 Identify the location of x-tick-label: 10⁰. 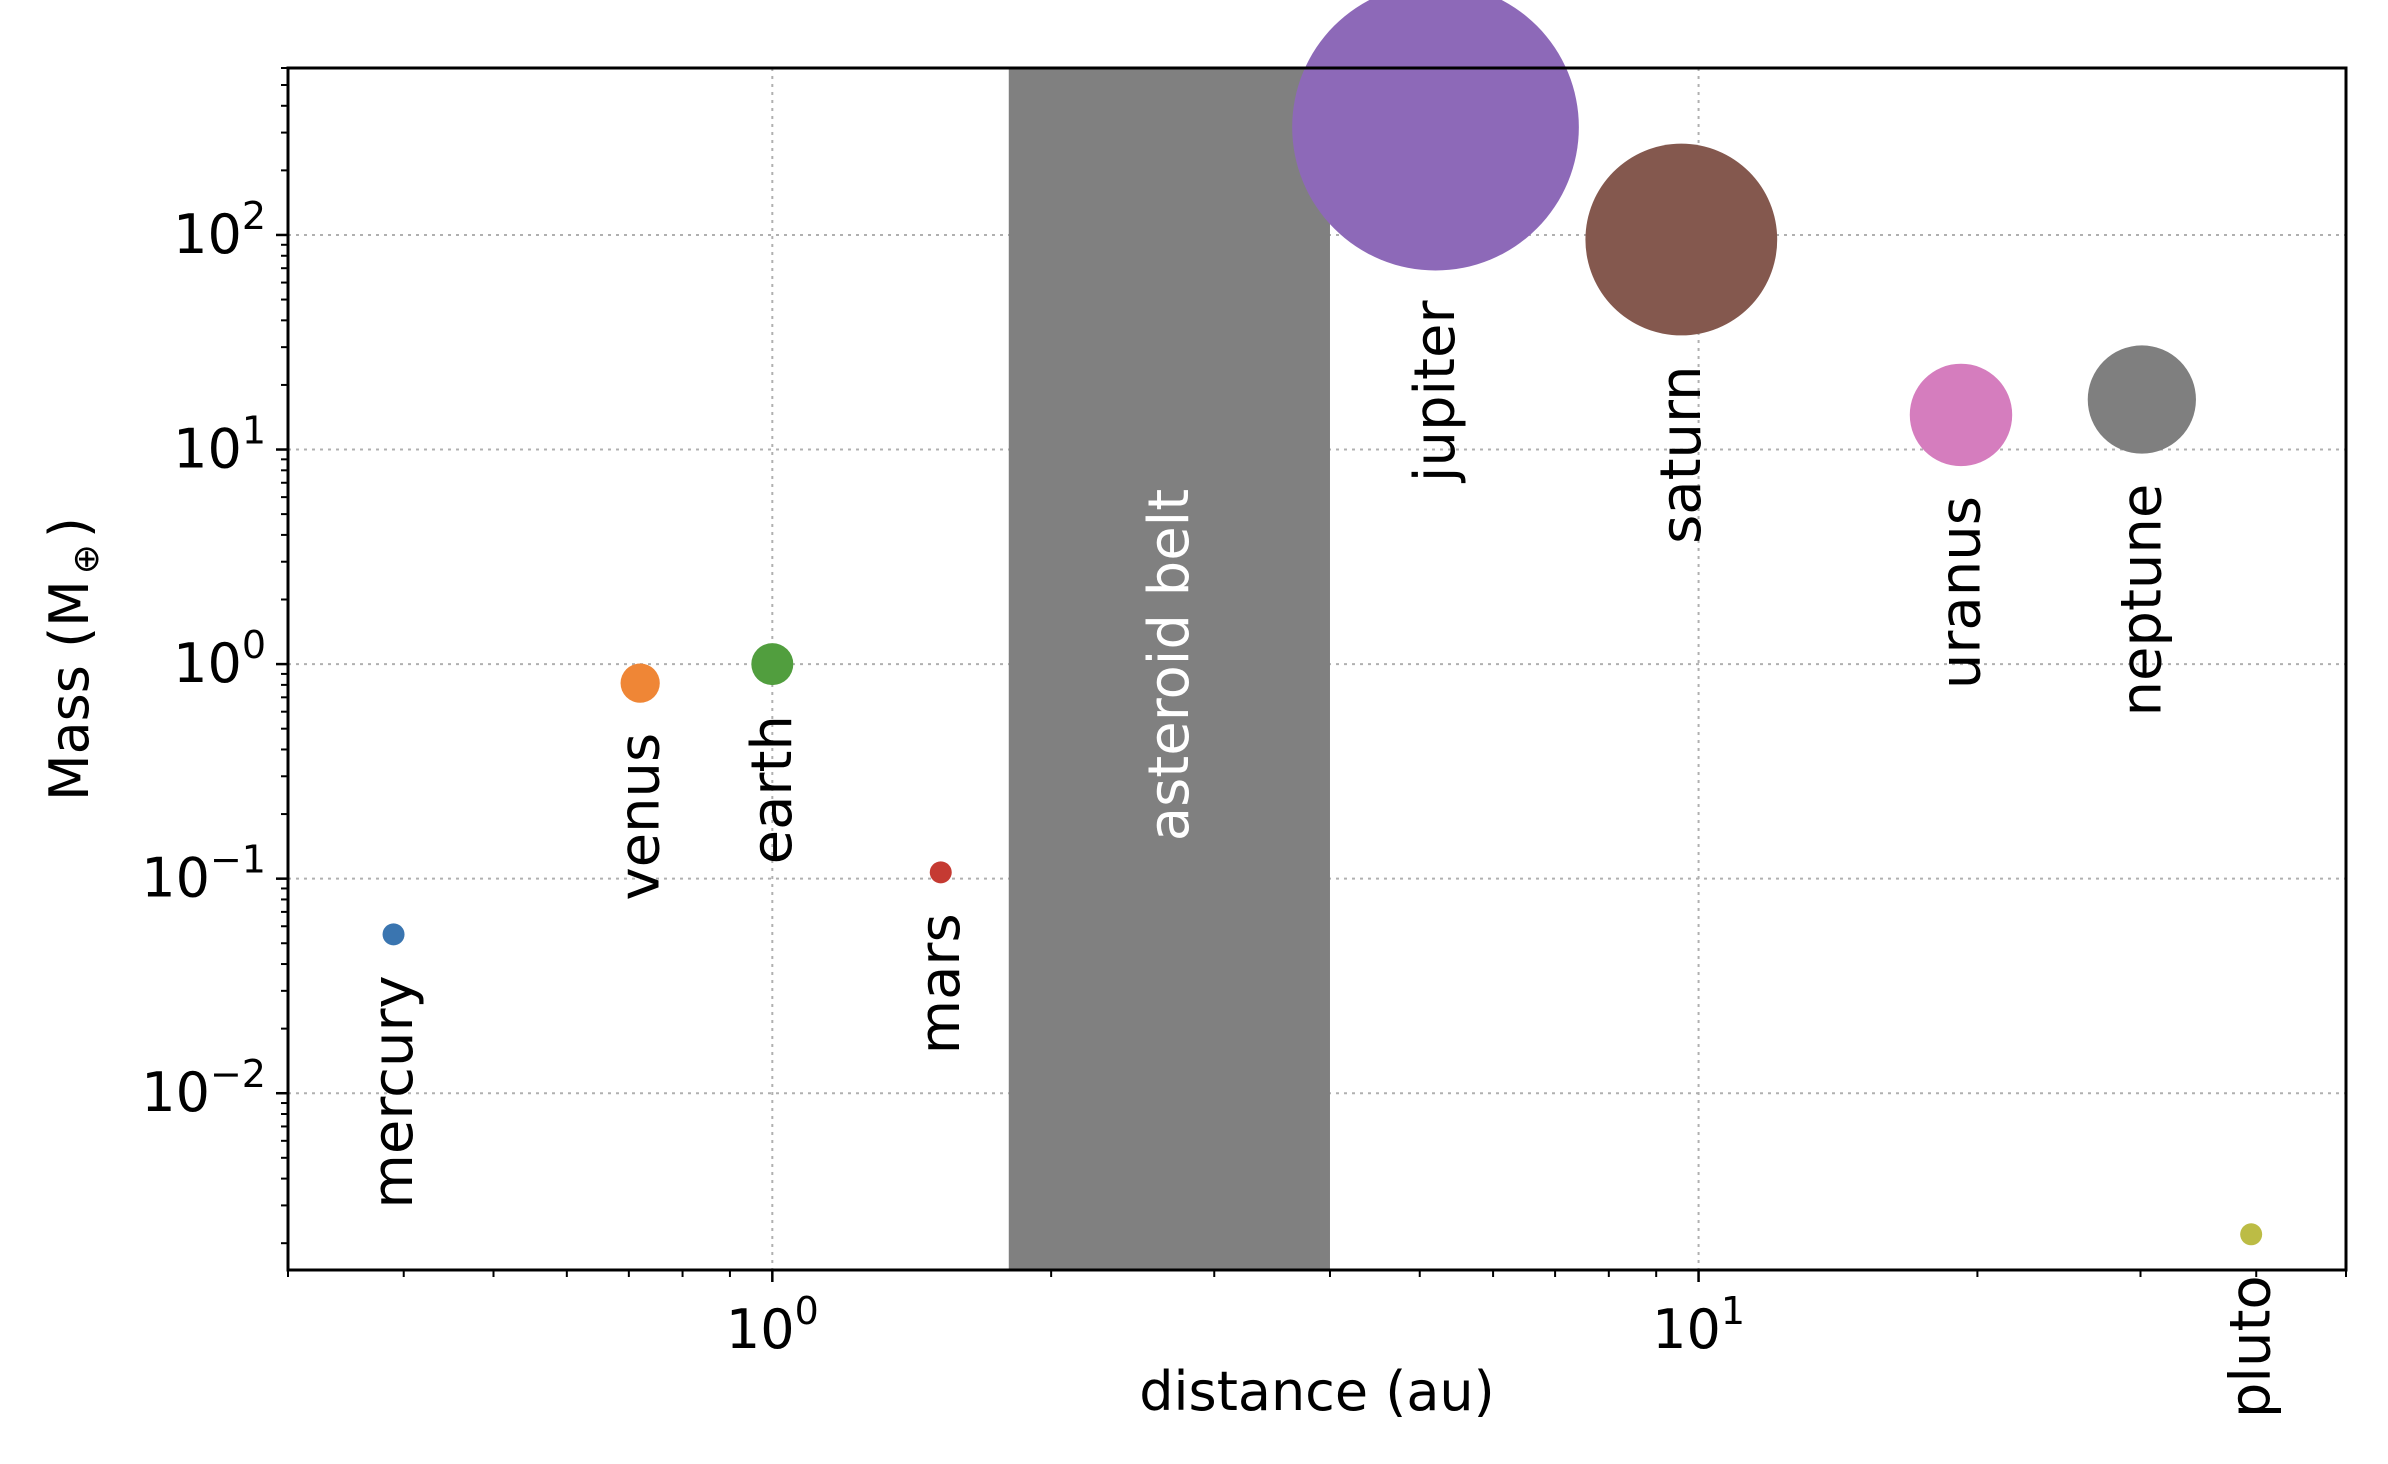
(772, 1325).